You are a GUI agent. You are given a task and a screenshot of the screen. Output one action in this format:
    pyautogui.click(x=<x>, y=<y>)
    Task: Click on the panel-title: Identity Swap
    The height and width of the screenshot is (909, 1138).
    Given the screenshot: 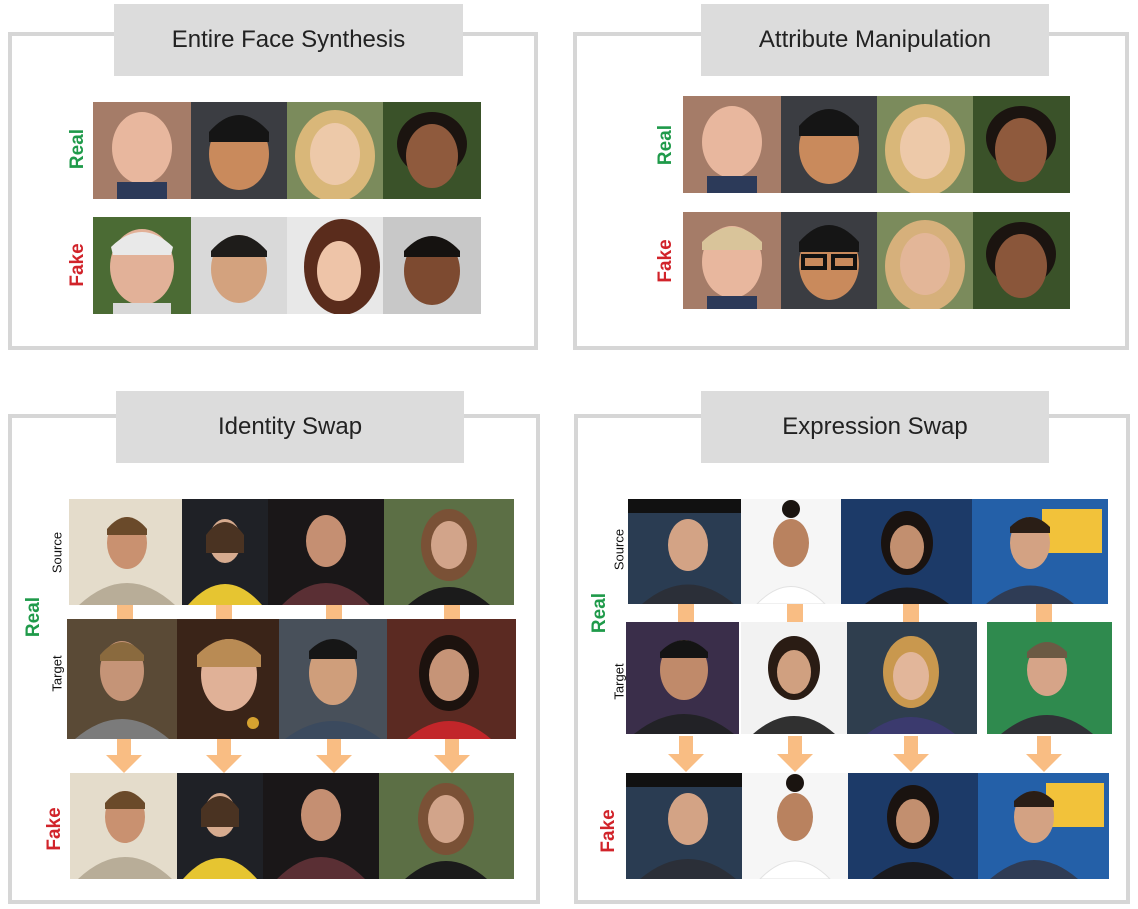 What is the action you would take?
    pyautogui.click(x=290, y=427)
    